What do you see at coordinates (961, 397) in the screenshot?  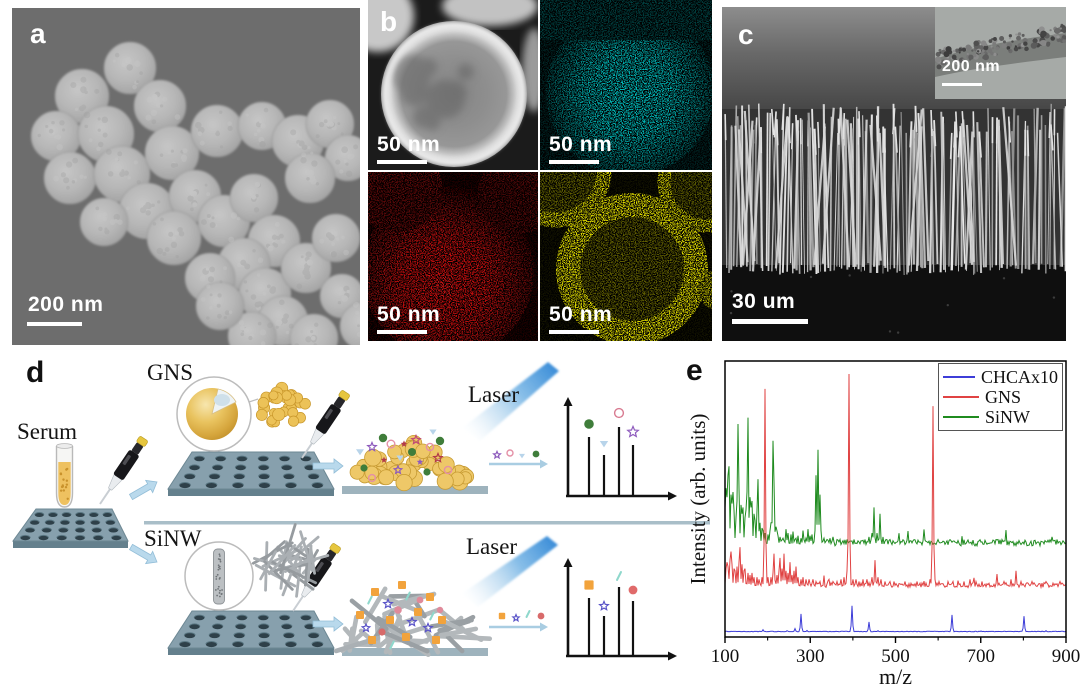 I see `legend-line-red` at bounding box center [961, 397].